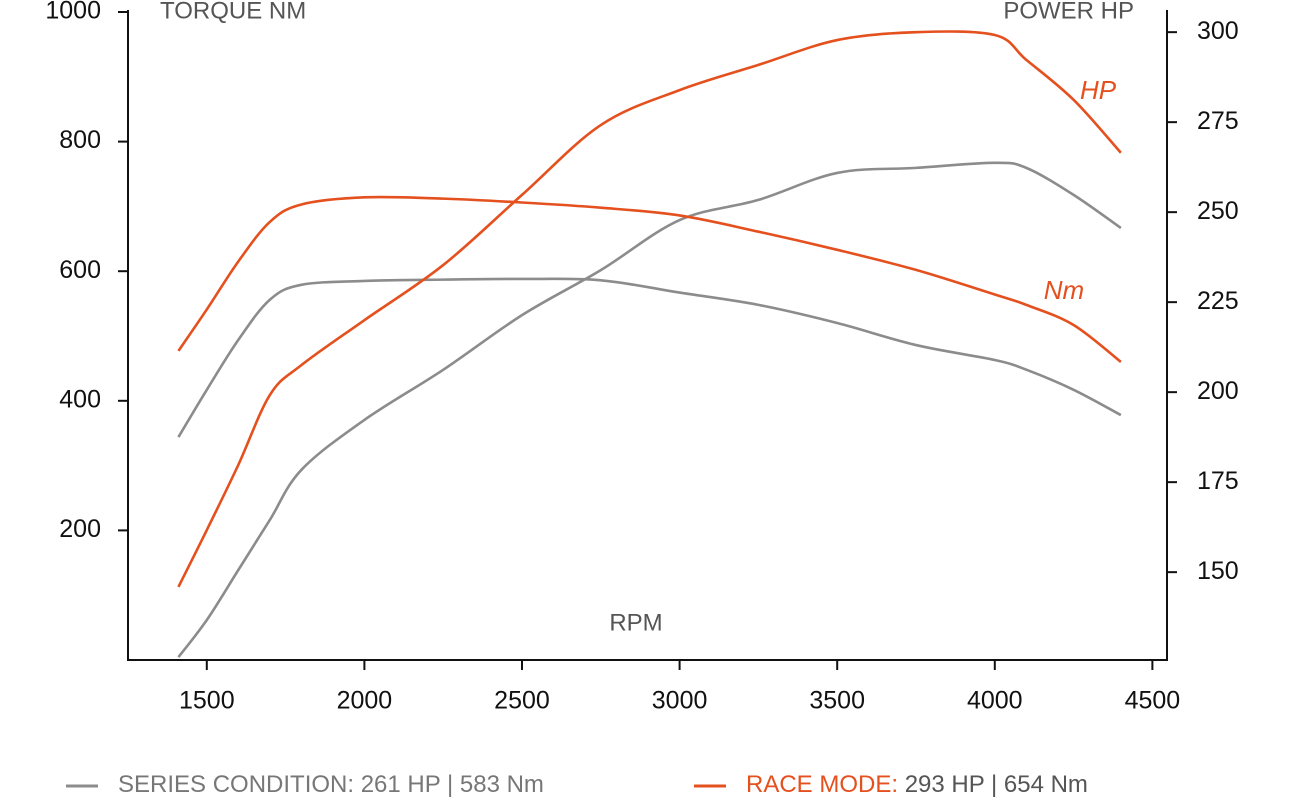 The height and width of the screenshot is (800, 1300). I want to click on y2-tick-label: 175, so click(1218, 481).